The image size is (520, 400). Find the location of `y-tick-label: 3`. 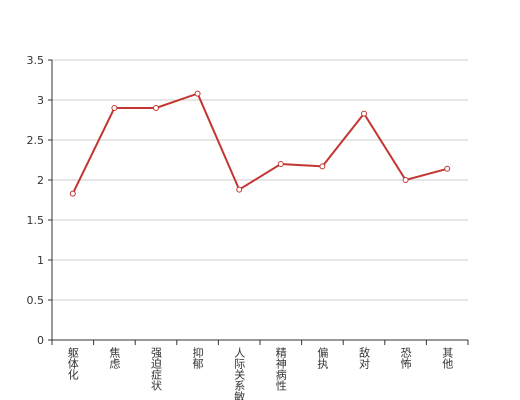

y-tick-label: 3 is located at coordinates (40, 100).